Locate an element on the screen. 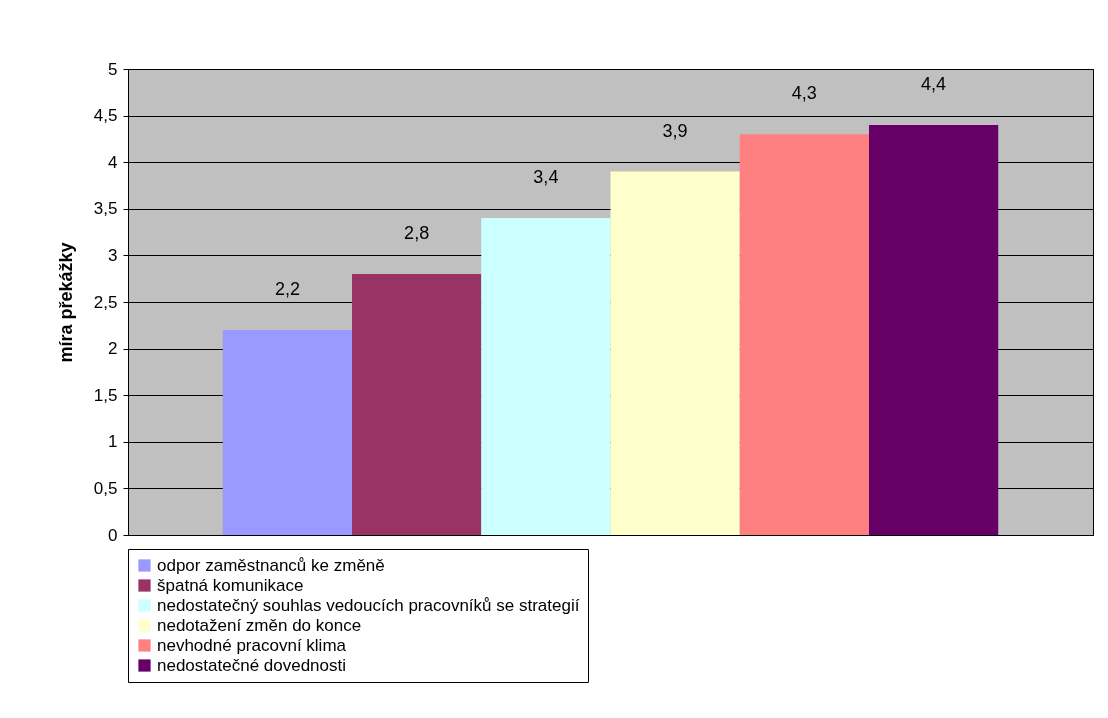 This screenshot has width=1108, height=718. y-tick-label: 1,5 is located at coordinates (105, 395).